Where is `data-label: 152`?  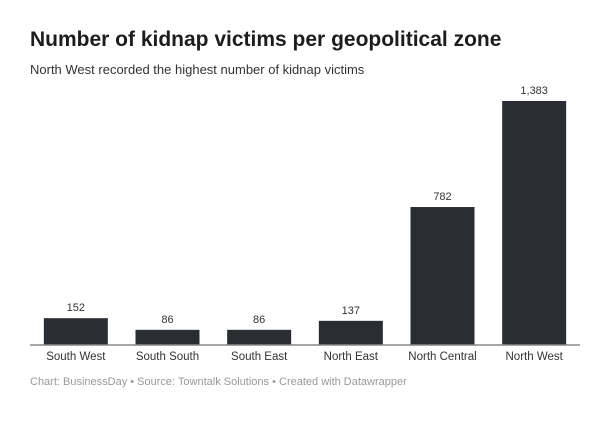
data-label: 152 is located at coordinates (76, 308).